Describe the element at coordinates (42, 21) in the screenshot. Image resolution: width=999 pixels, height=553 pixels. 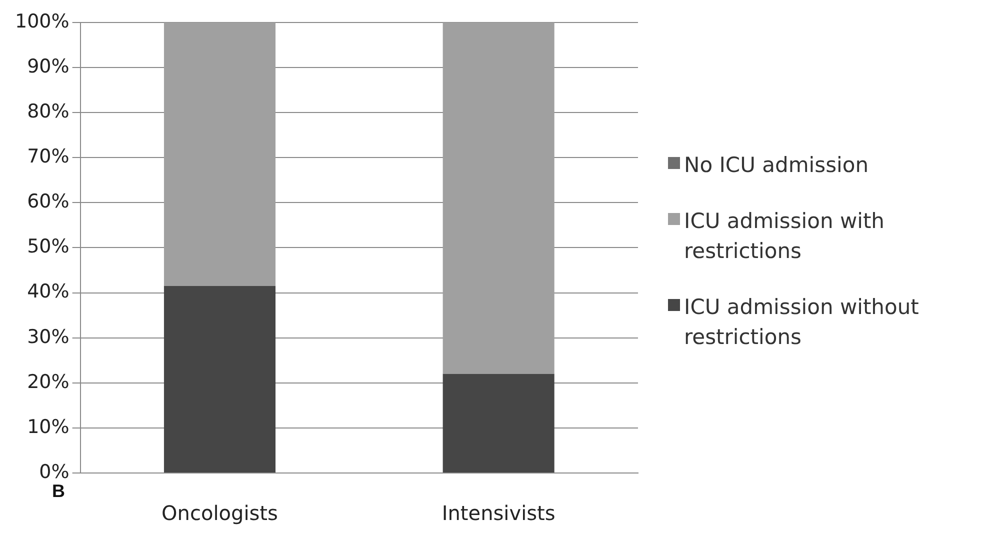
I see `y-tick-label: 100%` at that location.